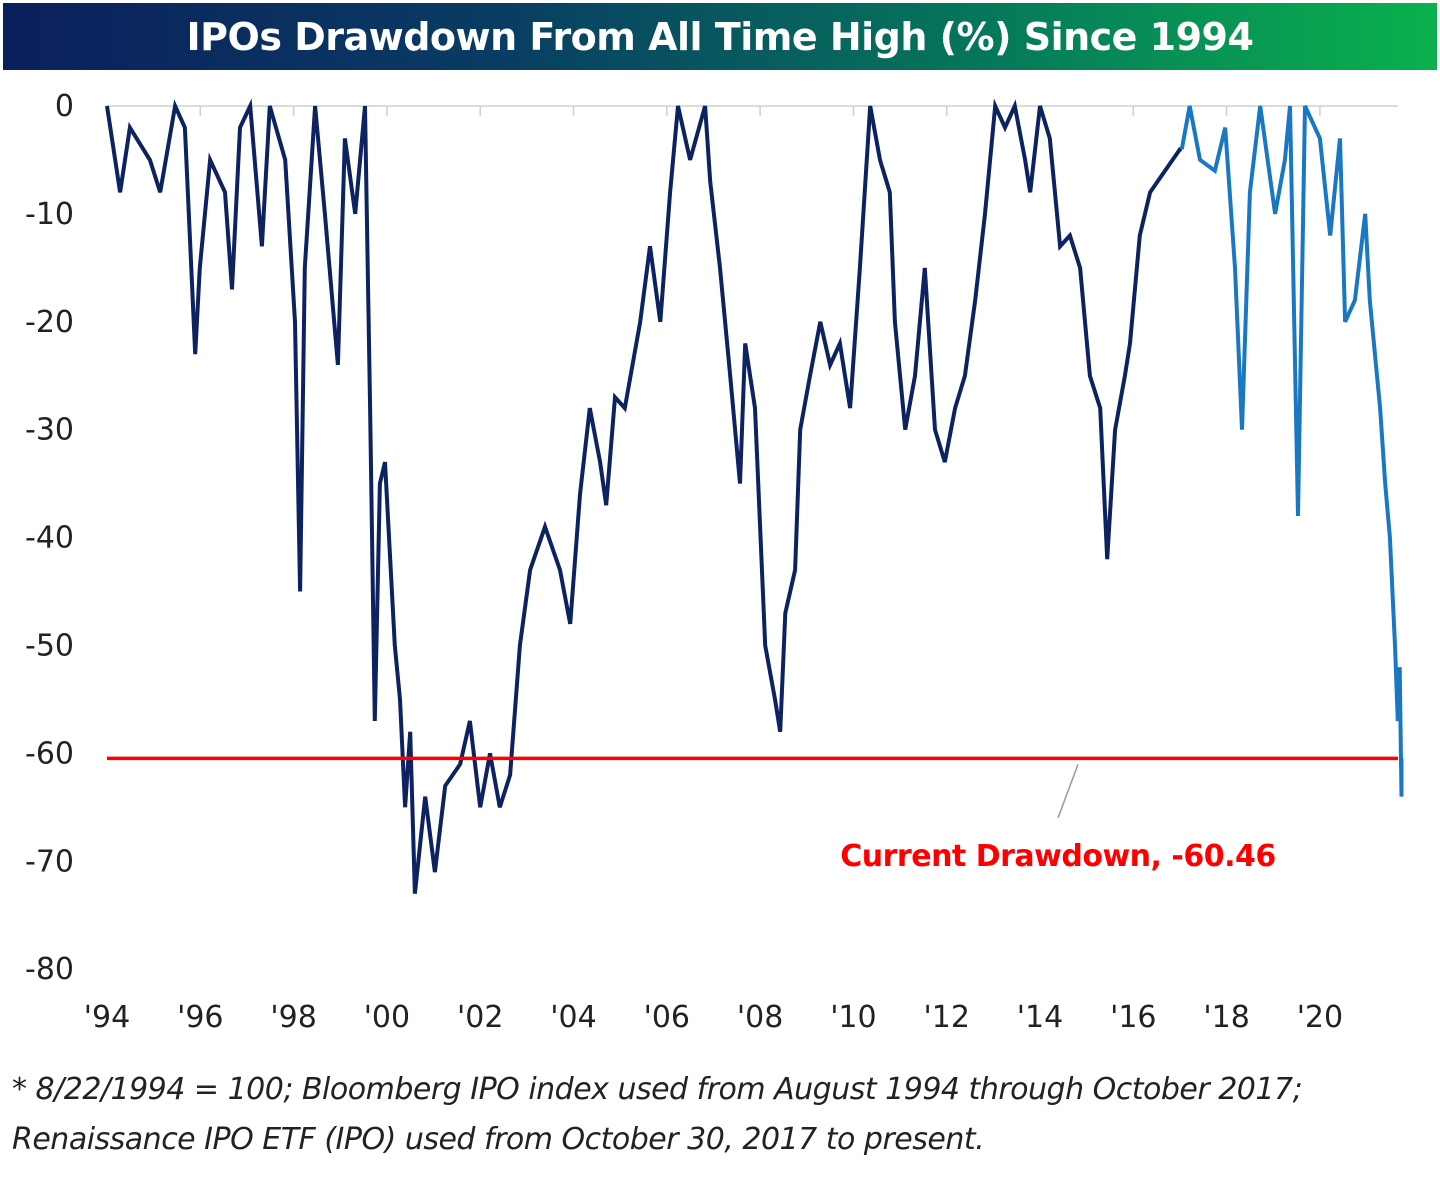 The width and height of the screenshot is (1440, 1181). Describe the element at coordinates (49, 214) in the screenshot. I see `y-tick-label: -10` at that location.